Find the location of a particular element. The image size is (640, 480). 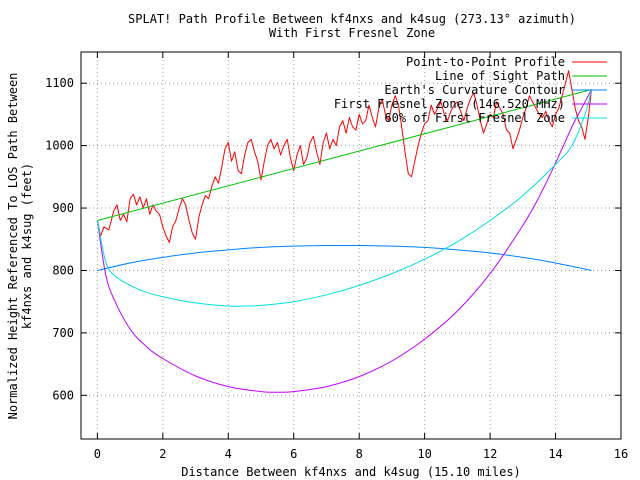

series-line-earth-s-curvature-contour is located at coordinates (344, 257).